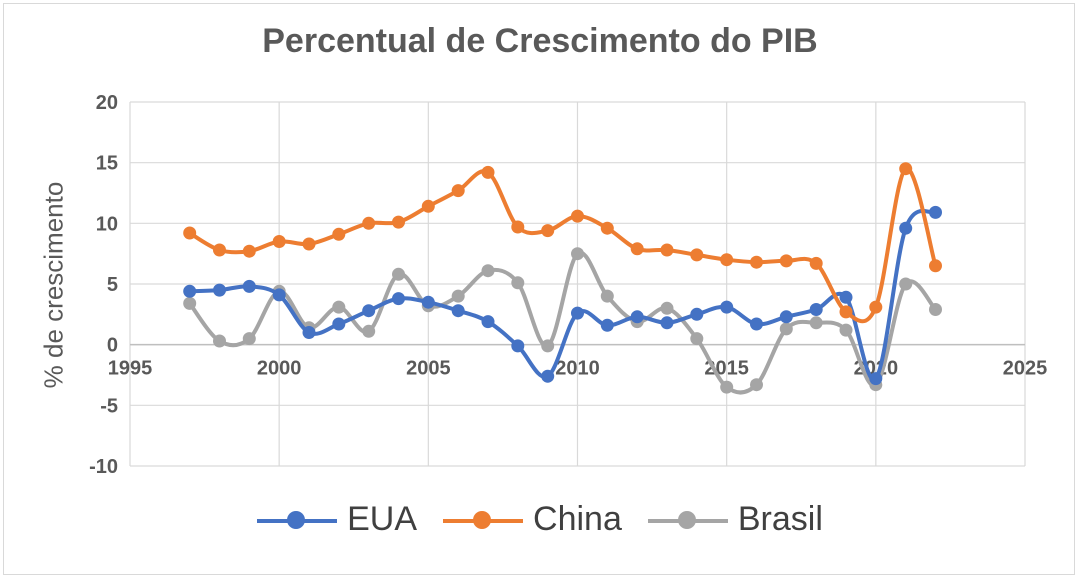 The width and height of the screenshot is (1080, 580). What do you see at coordinates (112, 285) in the screenshot?
I see `y-tick-label: 5` at bounding box center [112, 285].